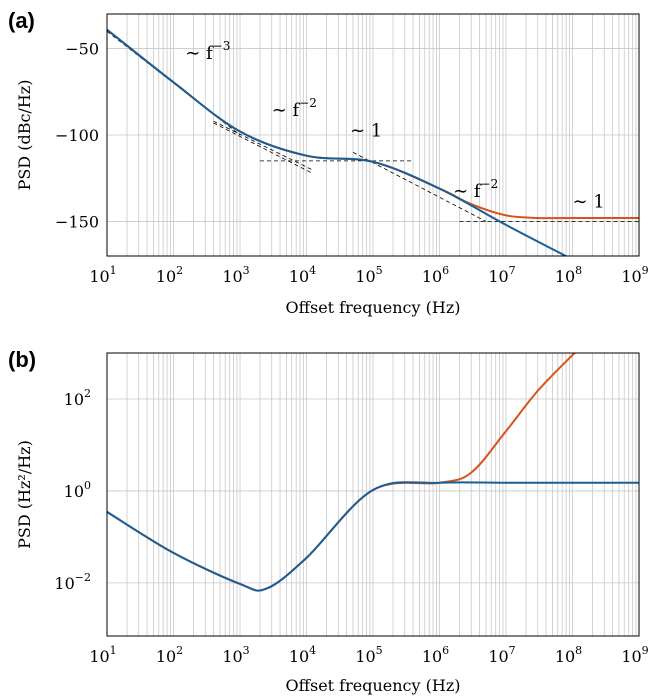 This screenshot has width=672, height=696. Describe the element at coordinates (77, 490) in the screenshot. I see `y-tick-label: 10⁰` at that location.